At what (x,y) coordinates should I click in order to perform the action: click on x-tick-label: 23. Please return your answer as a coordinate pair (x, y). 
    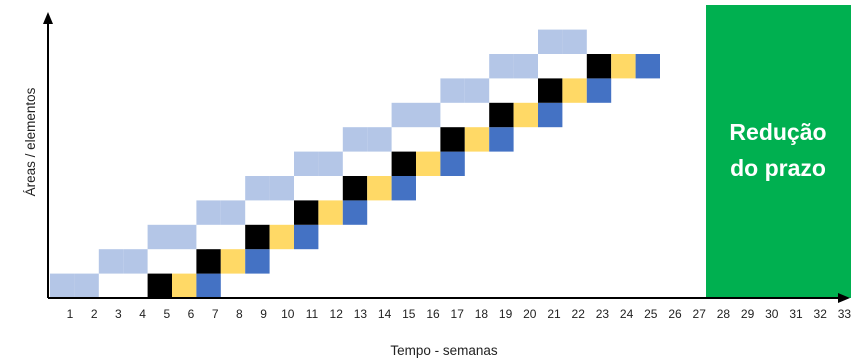
    Looking at the image, I should click on (603, 314).